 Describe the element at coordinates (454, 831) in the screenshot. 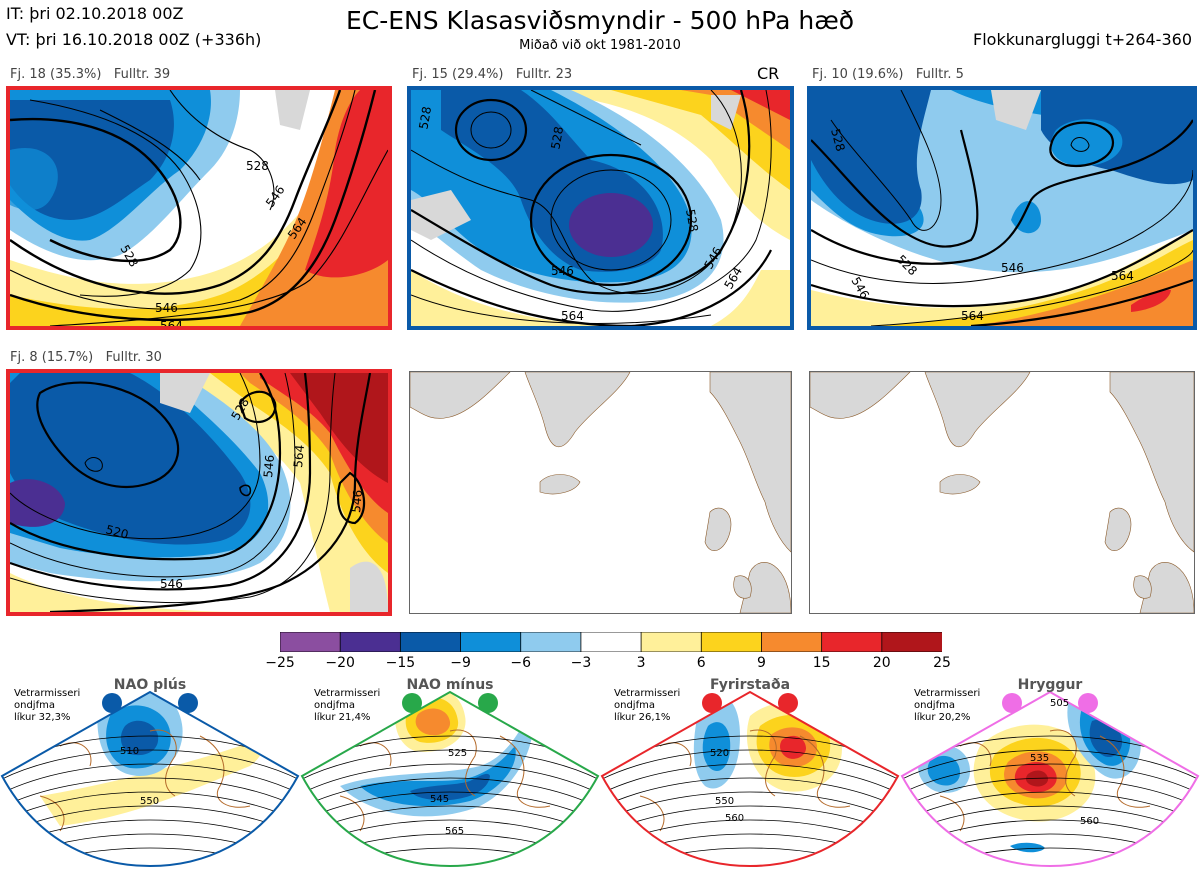

I see `contour-label: 565` at that location.